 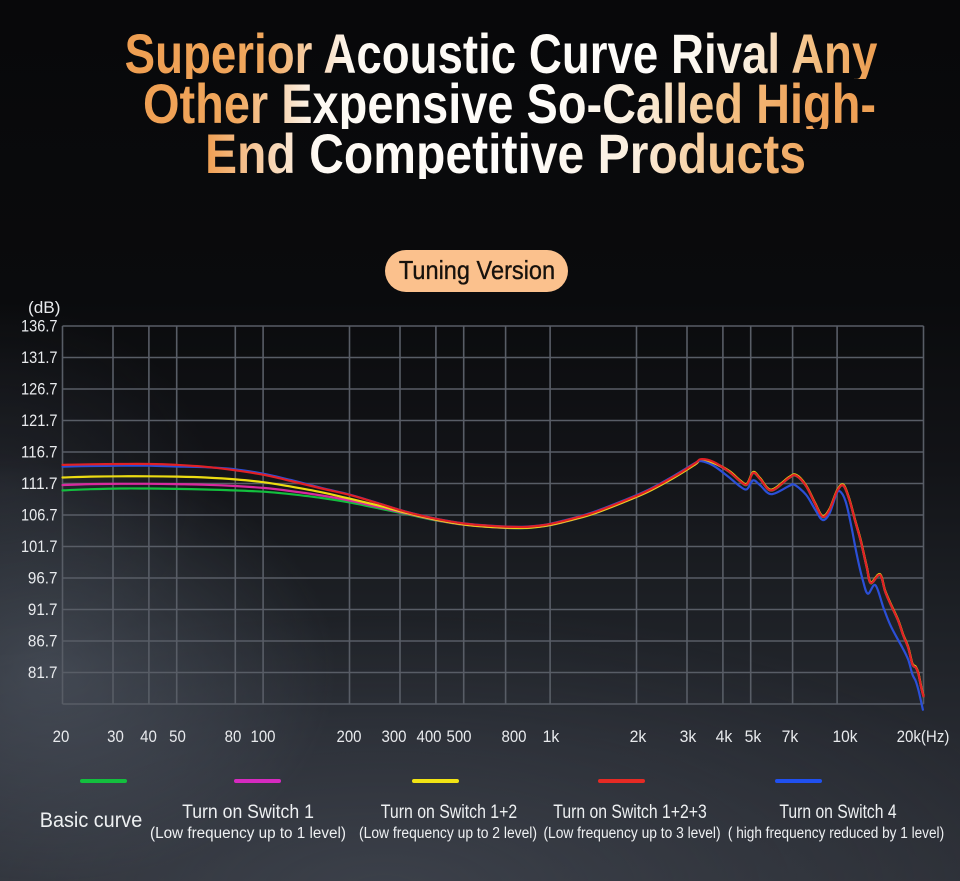 What do you see at coordinates (846, 737) in the screenshot?
I see `svg-text: 10k` at bounding box center [846, 737].